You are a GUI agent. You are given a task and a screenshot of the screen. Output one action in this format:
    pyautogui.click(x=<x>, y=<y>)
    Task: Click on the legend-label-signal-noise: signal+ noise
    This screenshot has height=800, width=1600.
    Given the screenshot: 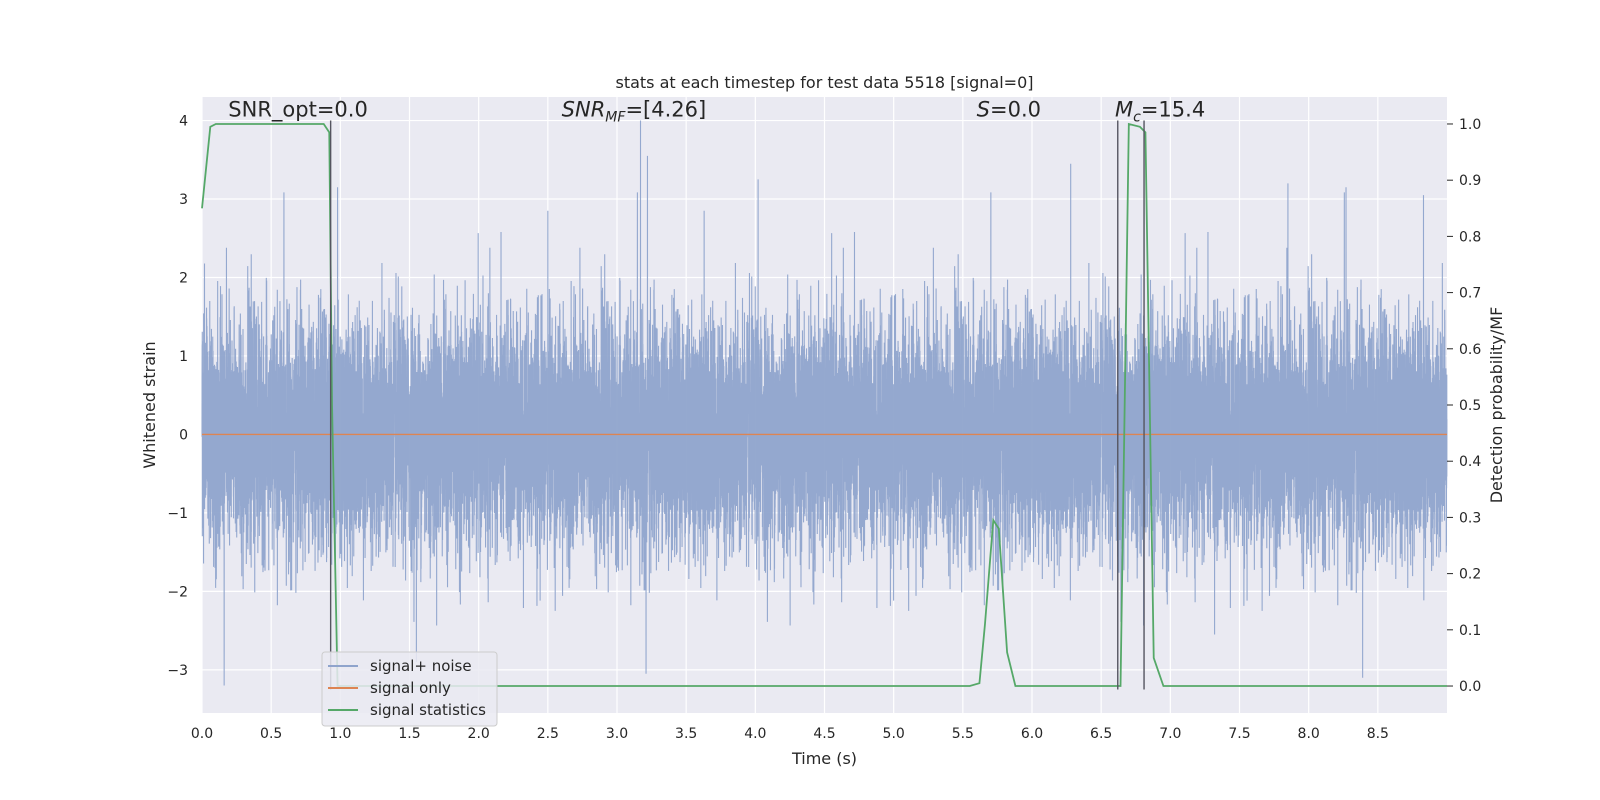 What is the action you would take?
    pyautogui.click(x=421, y=666)
    